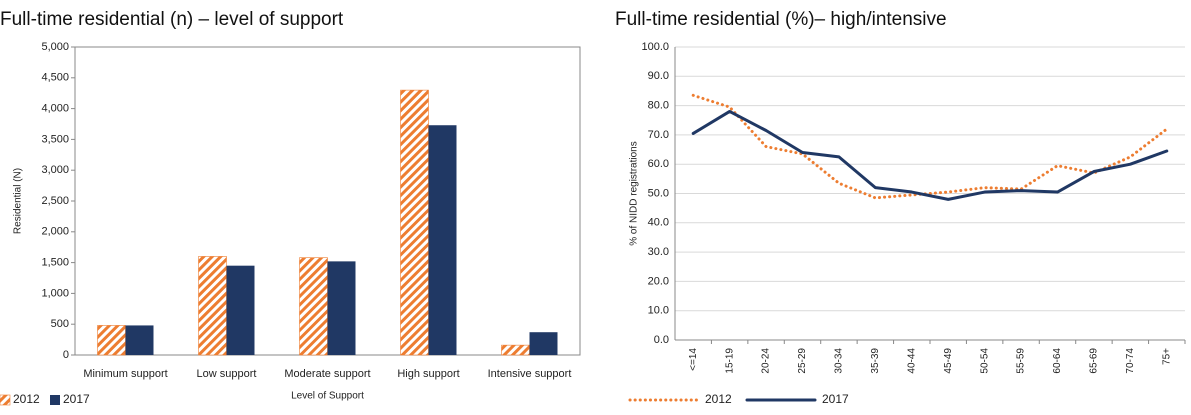 The height and width of the screenshot is (415, 1191). I want to click on x-axis-label: Level of Support, so click(327, 396).